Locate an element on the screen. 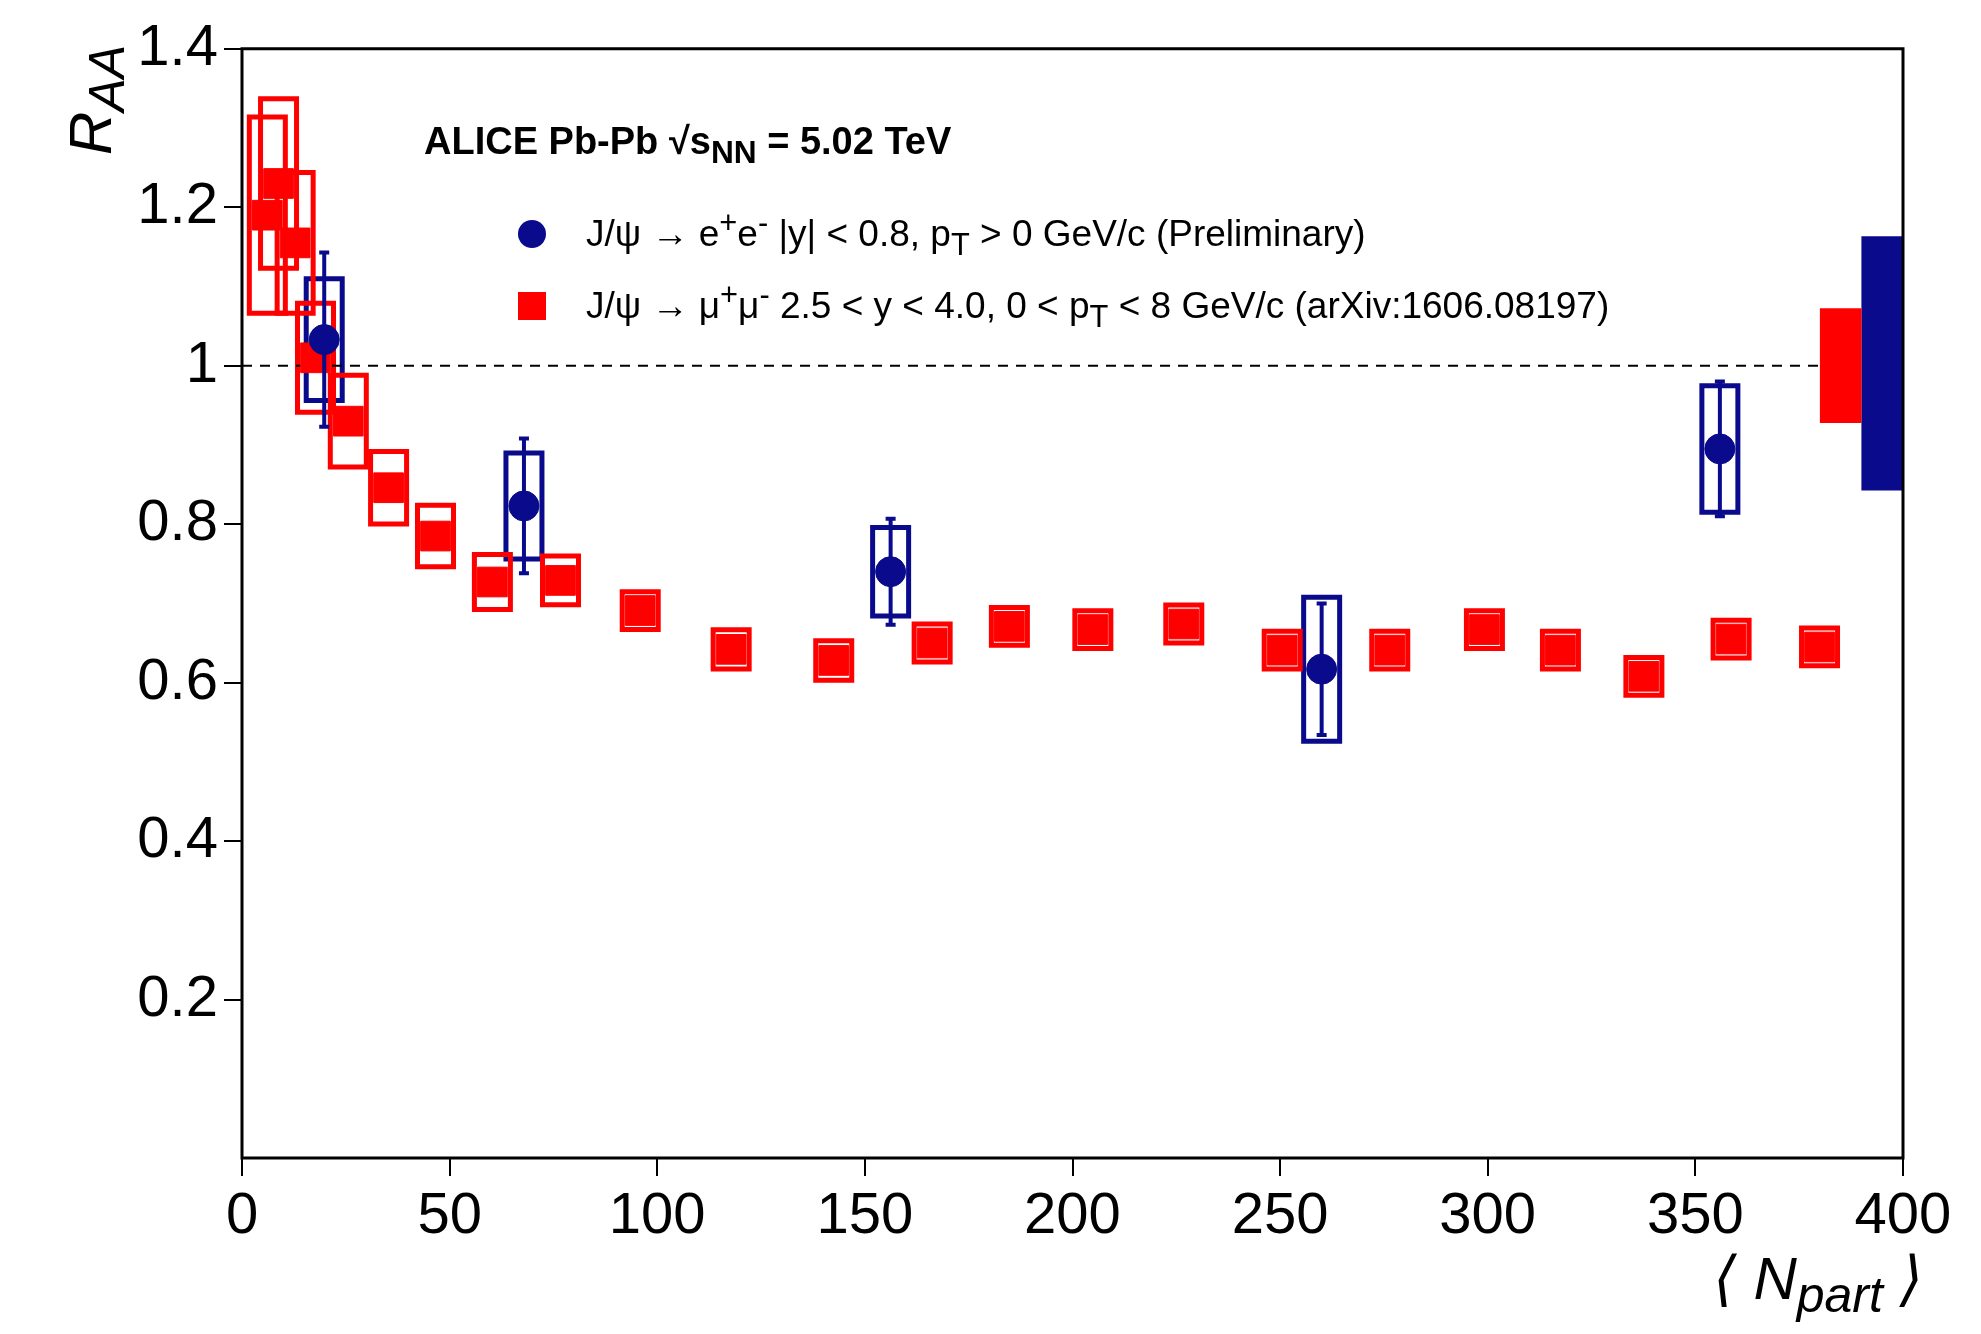 The width and height of the screenshot is (1981, 1334). y-tick-label: 1.2 is located at coordinates (177, 203).